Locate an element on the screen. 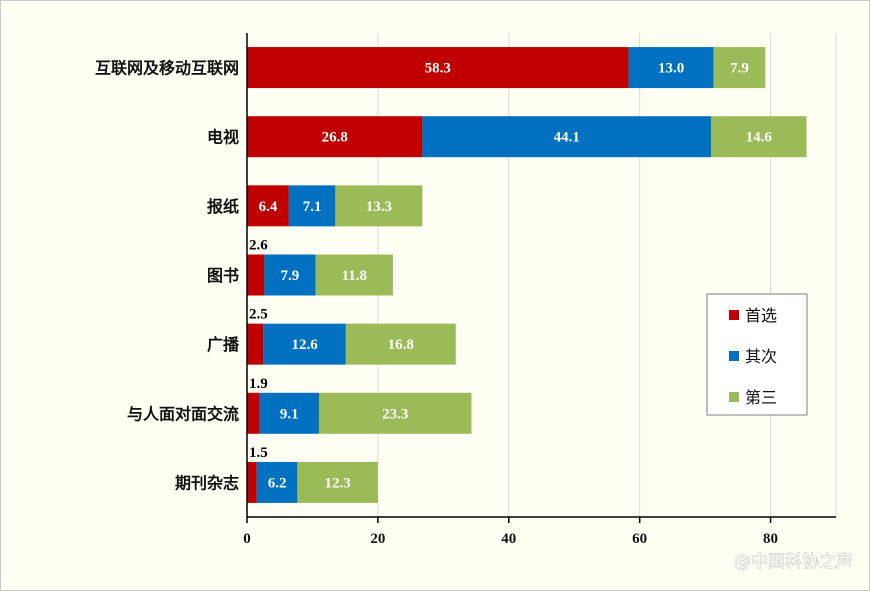  data-label-2-0: 6.4 is located at coordinates (268, 207).